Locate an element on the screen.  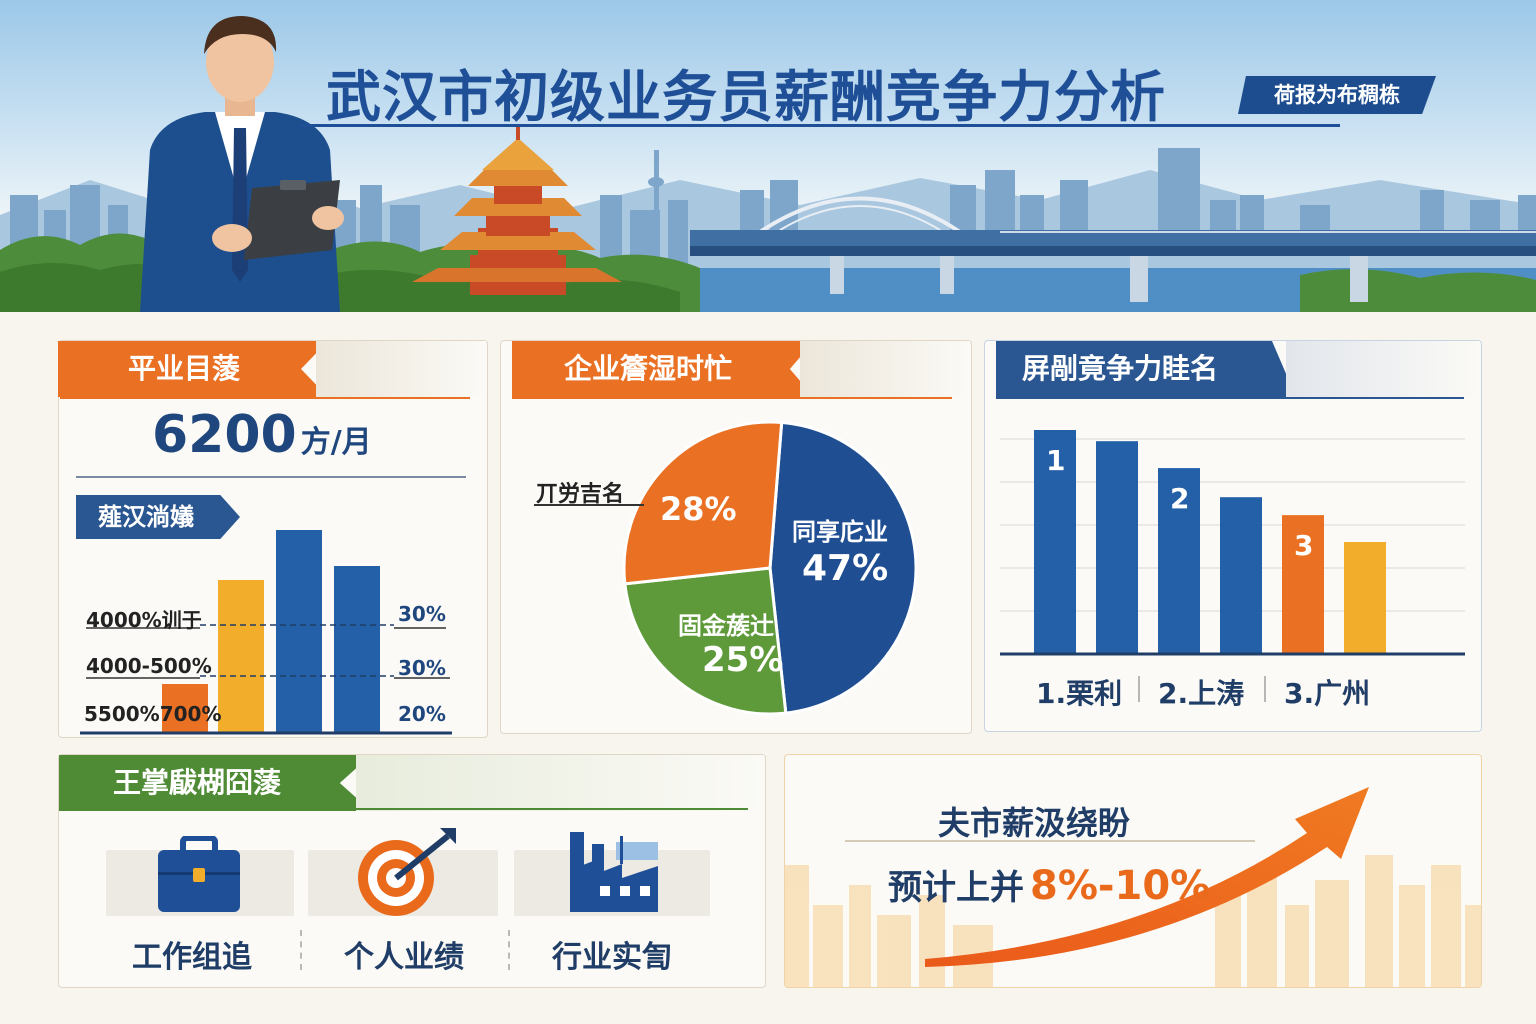
distribution-row-label: 4000-500% is located at coordinates (149, 666).